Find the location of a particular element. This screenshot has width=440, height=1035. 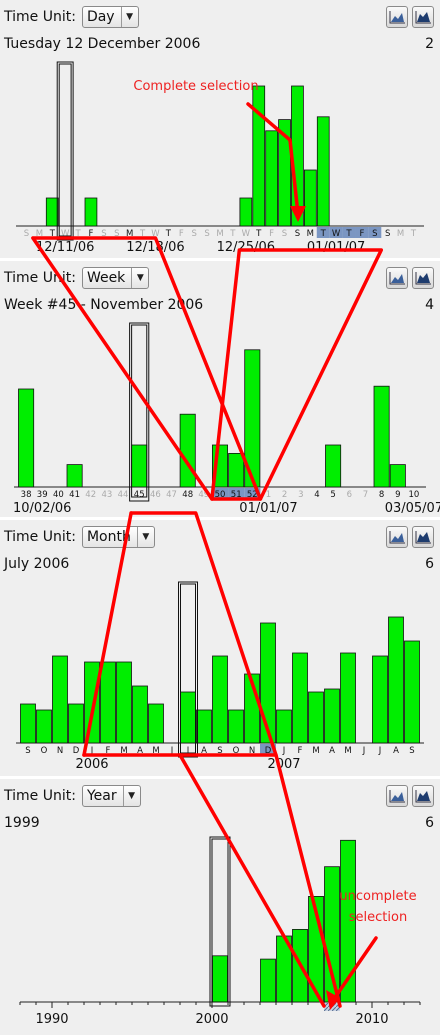

tick-label-22: M is located at coordinates (310, 234).